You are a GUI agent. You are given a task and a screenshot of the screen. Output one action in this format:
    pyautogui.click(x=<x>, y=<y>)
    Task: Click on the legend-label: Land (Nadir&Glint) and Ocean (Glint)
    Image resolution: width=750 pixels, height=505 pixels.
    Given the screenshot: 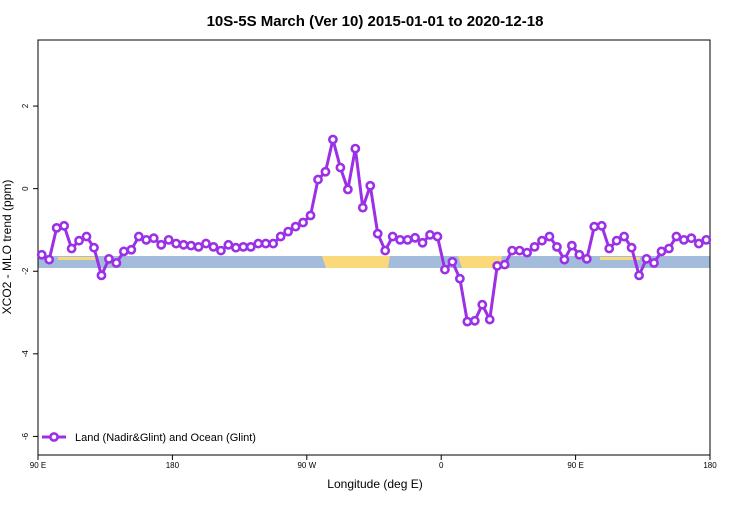 What is the action you would take?
    pyautogui.click(x=165, y=438)
    